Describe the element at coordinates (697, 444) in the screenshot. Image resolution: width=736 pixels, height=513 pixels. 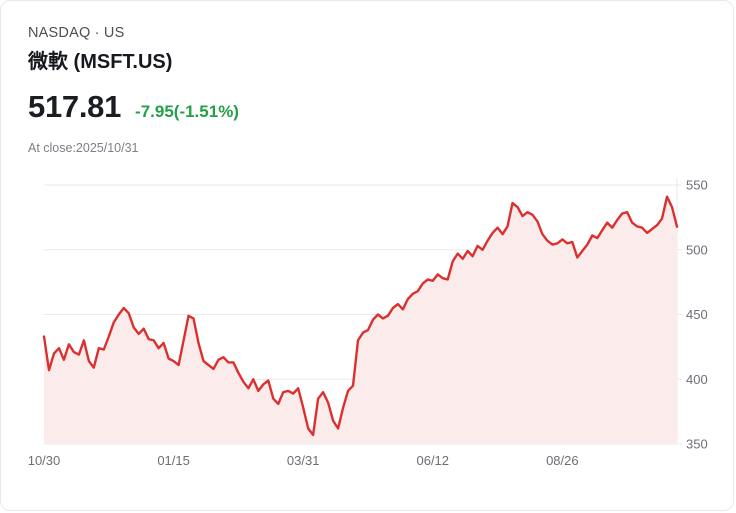
I see `y-axis-label: 350` at that location.